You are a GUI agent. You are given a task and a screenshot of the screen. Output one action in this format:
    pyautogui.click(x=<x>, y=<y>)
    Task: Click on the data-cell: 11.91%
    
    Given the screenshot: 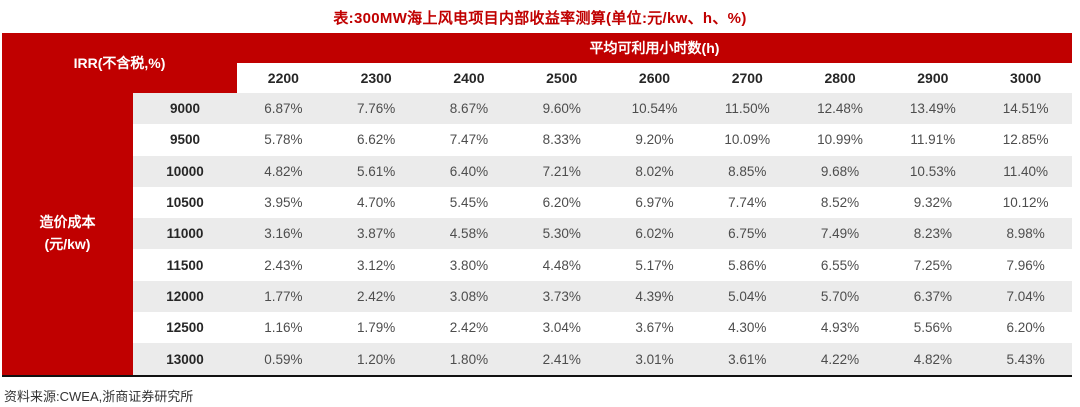 What is the action you would take?
    pyautogui.click(x=933, y=140)
    